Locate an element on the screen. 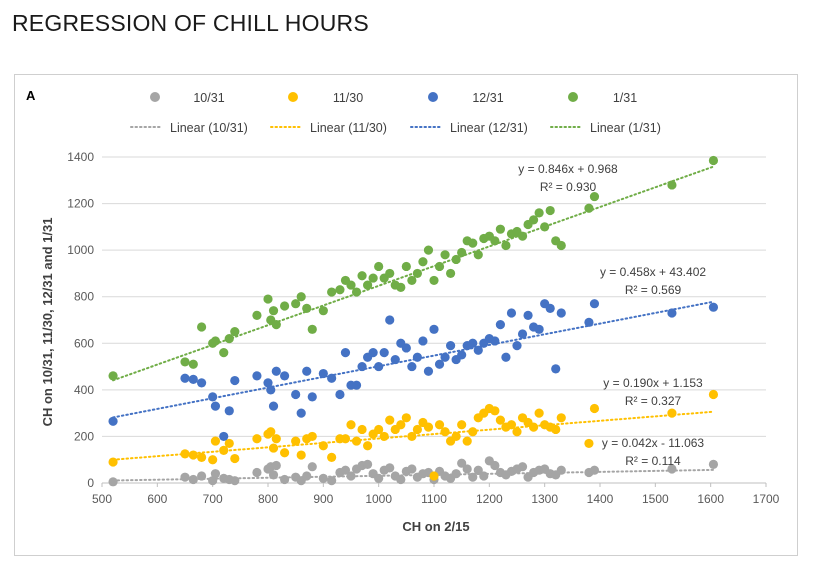  x-tick-label: 1100 is located at coordinates (434, 499).